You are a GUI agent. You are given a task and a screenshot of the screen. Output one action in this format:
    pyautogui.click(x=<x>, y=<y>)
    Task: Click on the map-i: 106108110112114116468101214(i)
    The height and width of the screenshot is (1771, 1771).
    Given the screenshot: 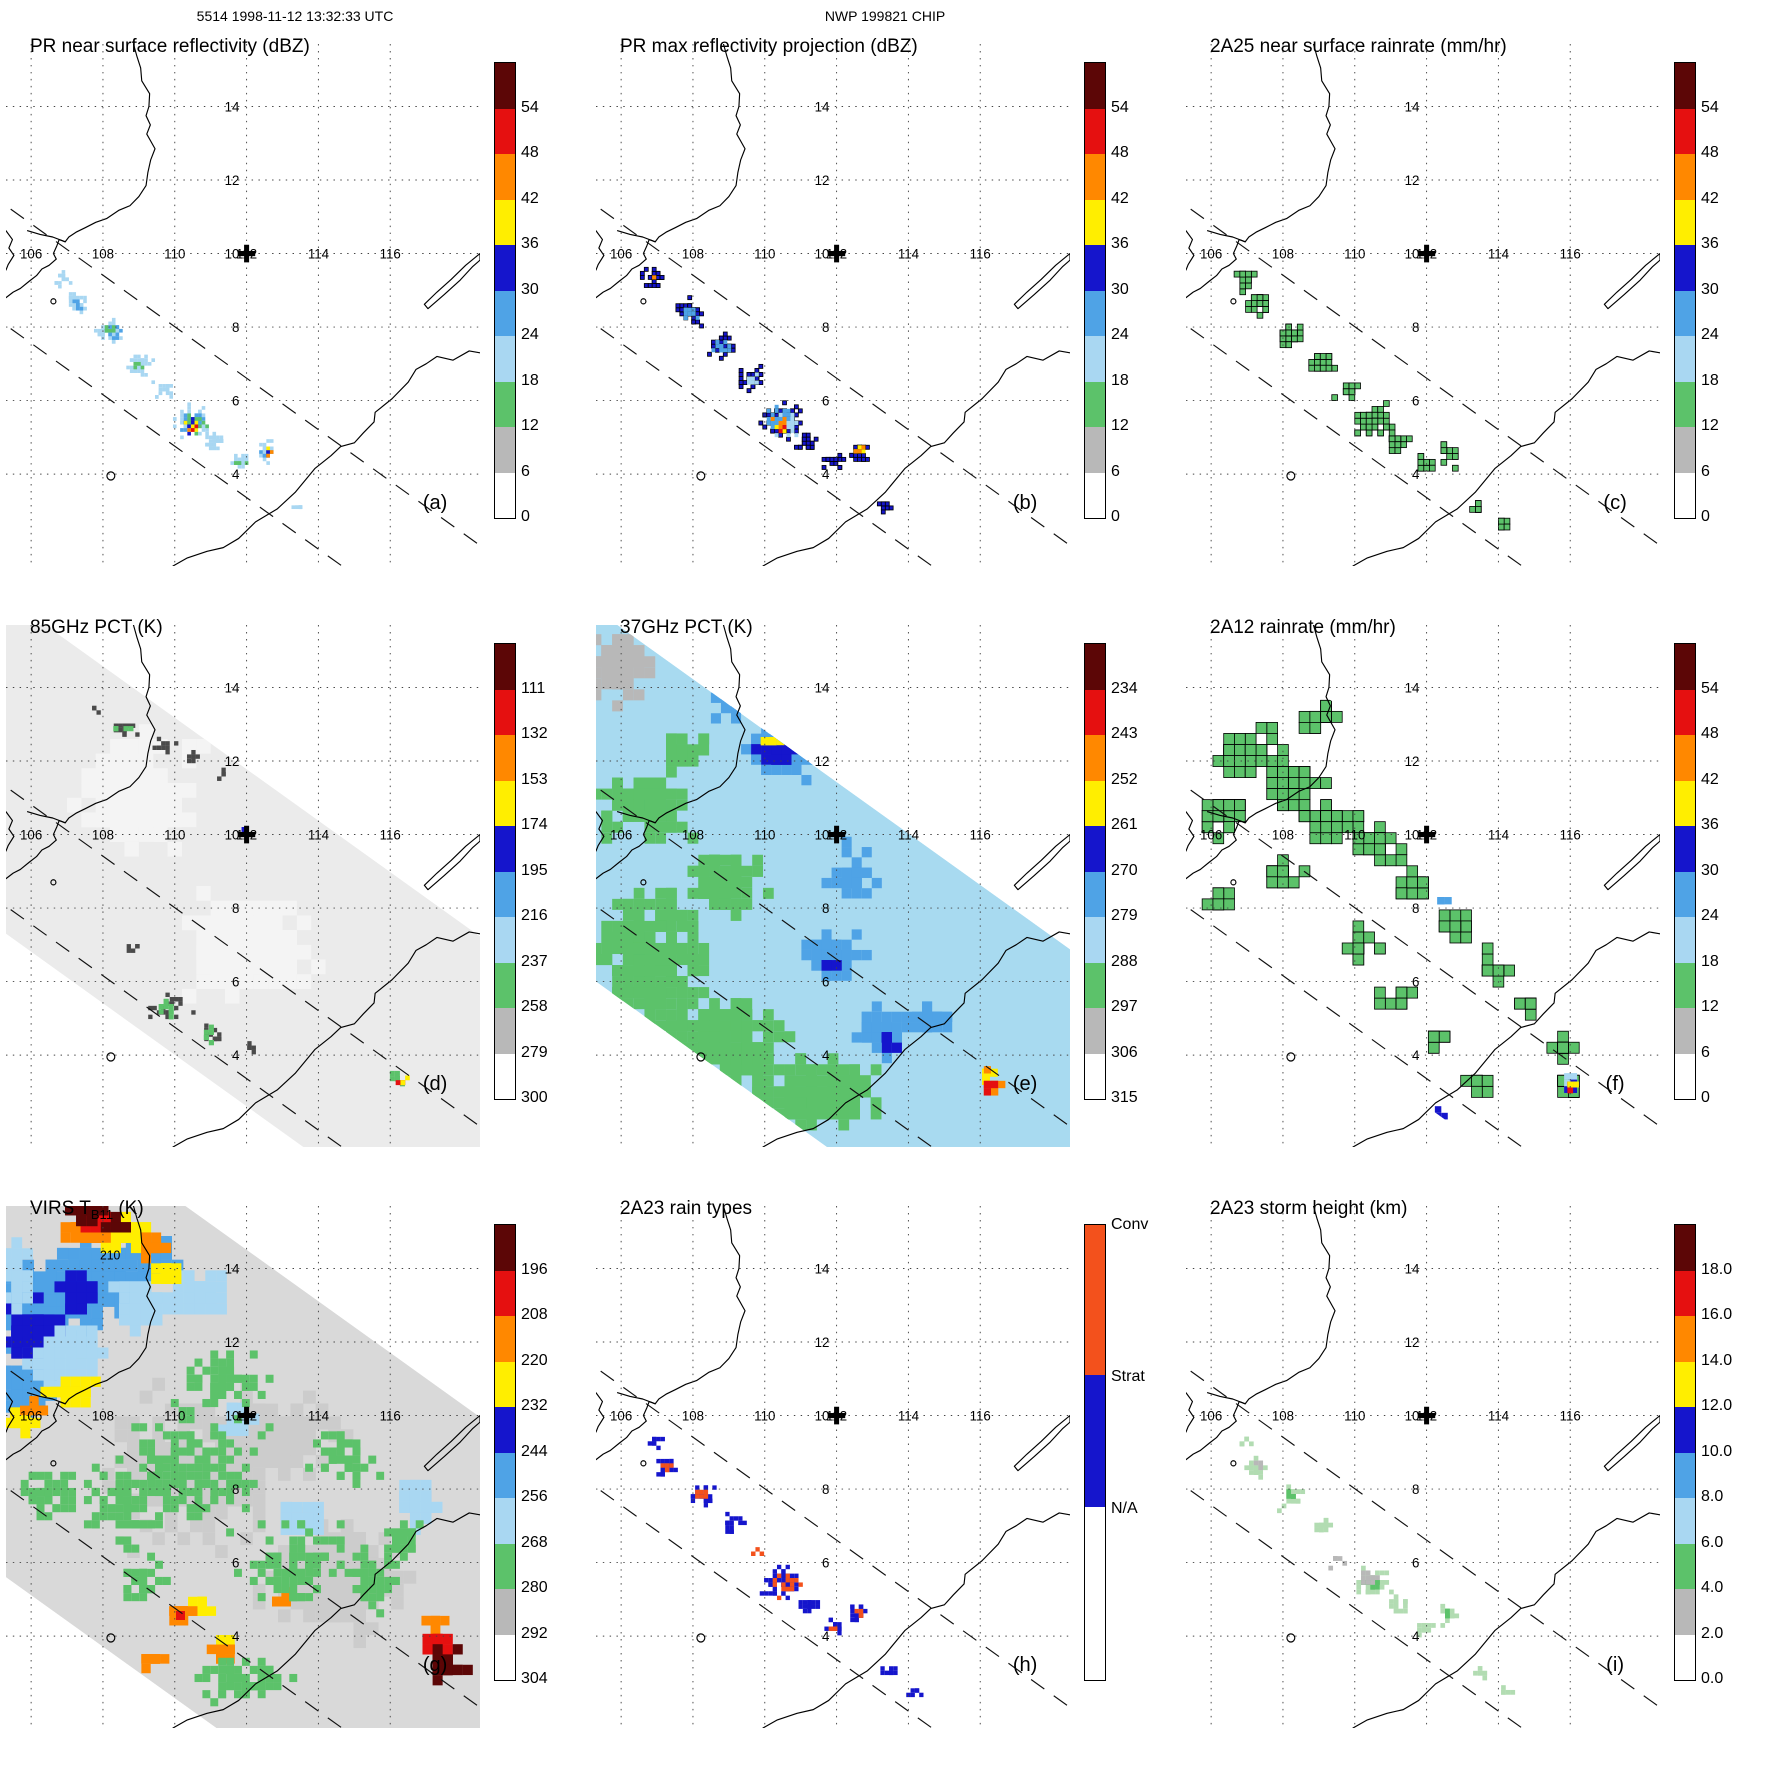 What is the action you would take?
    pyautogui.click(x=1423, y=1467)
    